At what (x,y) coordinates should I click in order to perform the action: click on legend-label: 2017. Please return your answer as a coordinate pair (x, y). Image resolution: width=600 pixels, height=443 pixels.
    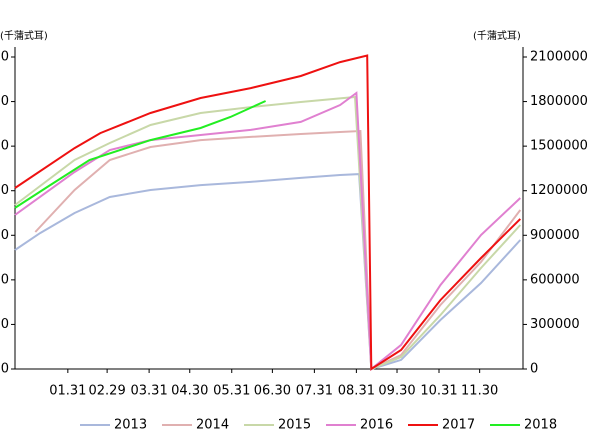
    Looking at the image, I should click on (458, 425).